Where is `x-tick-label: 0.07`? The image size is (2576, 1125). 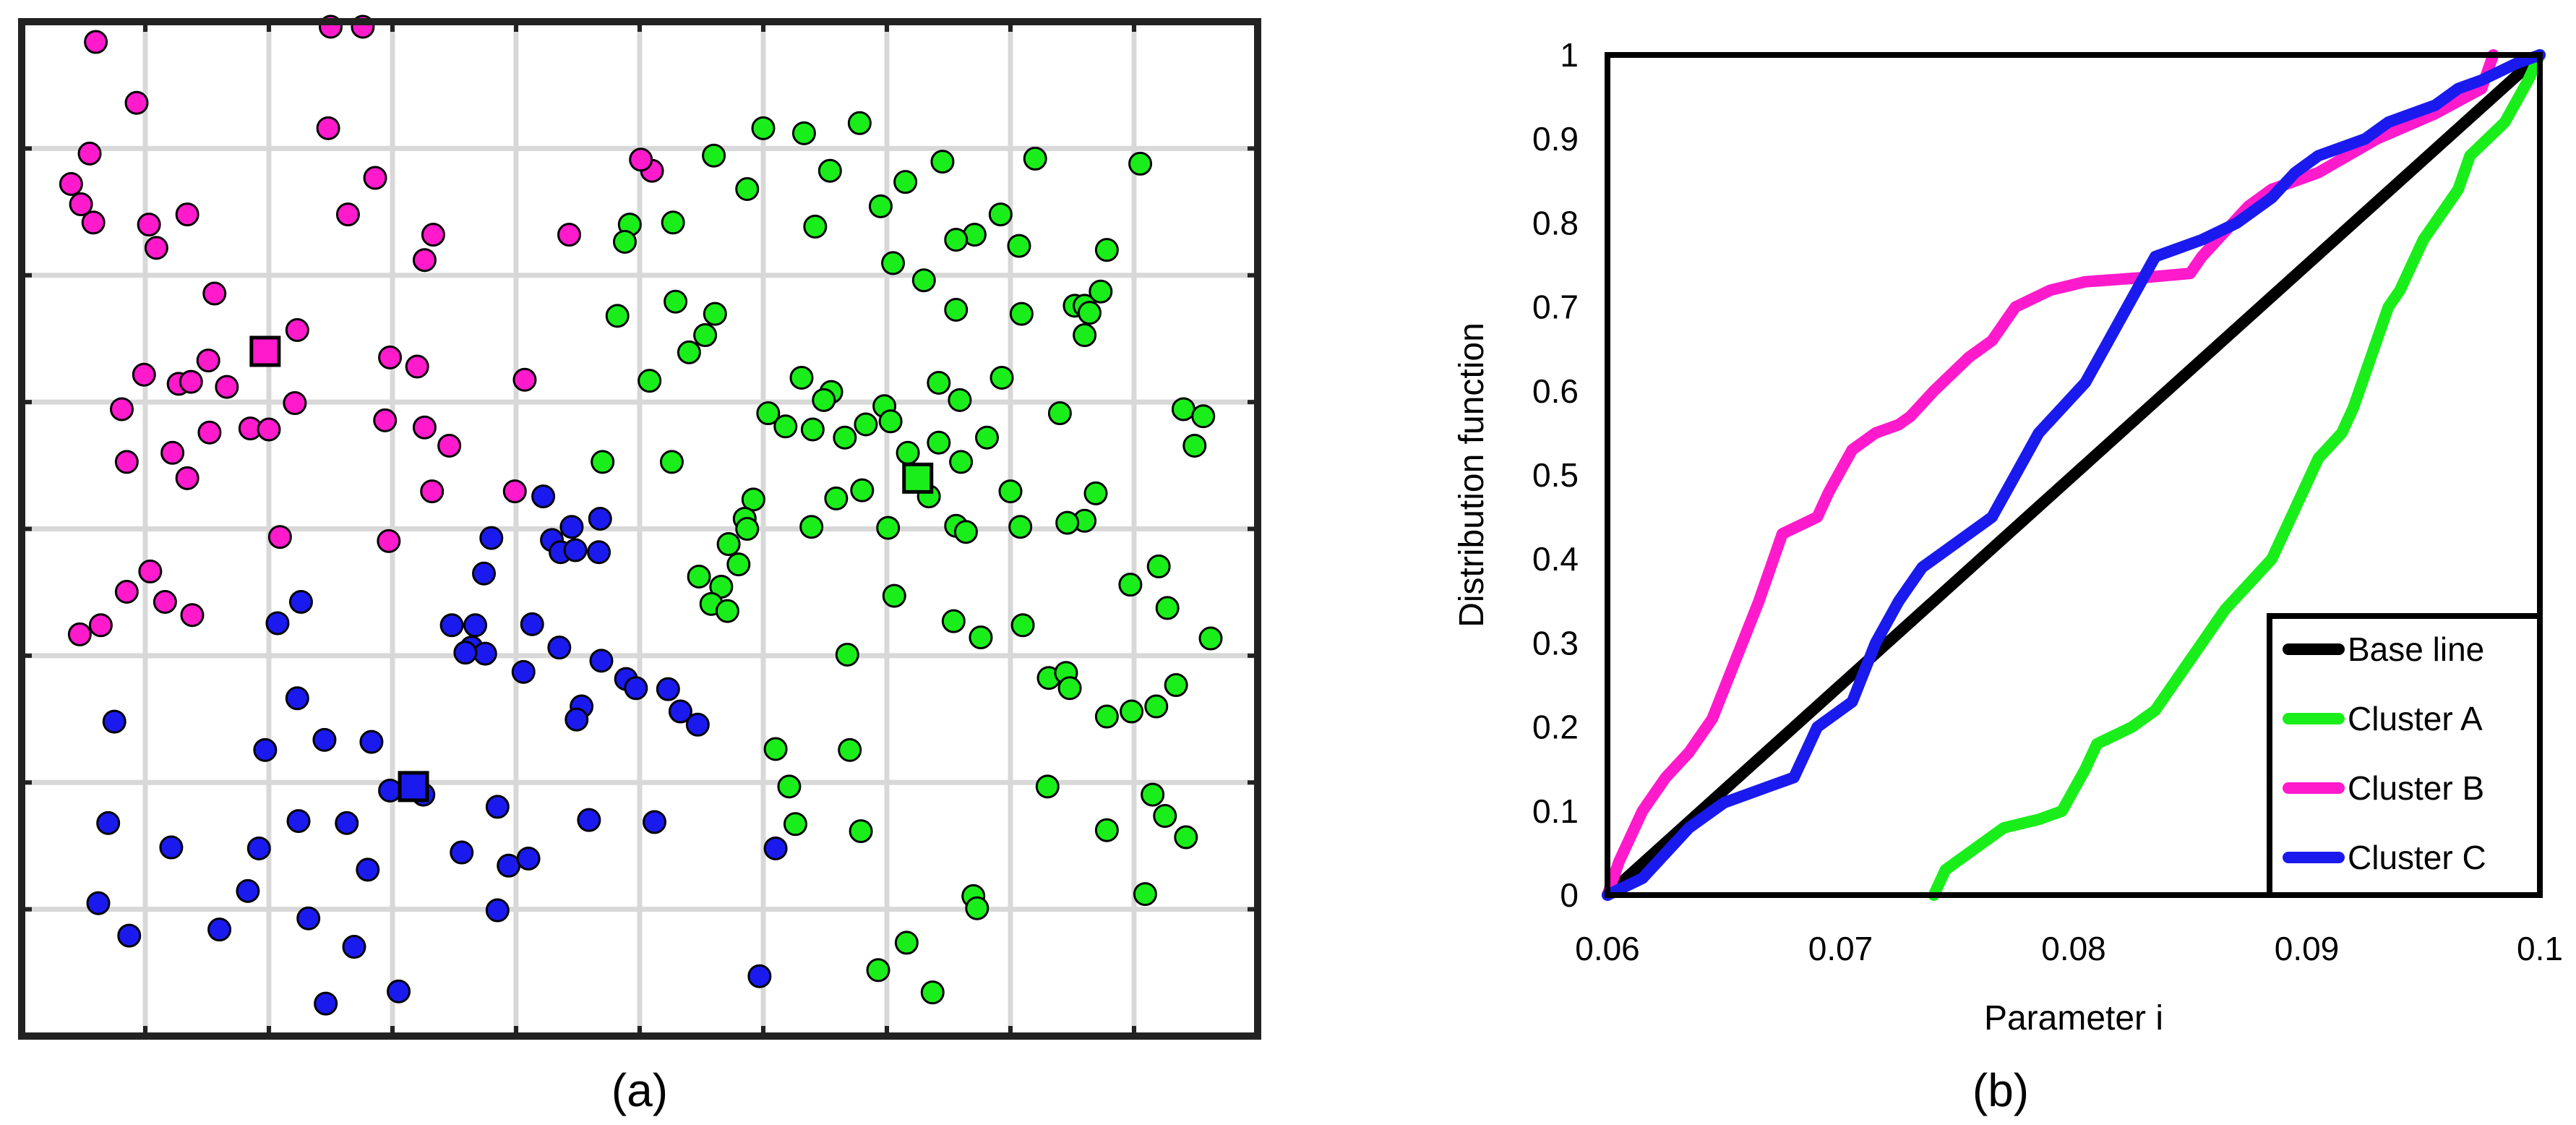
x-tick-label: 0.07 is located at coordinates (1841, 948).